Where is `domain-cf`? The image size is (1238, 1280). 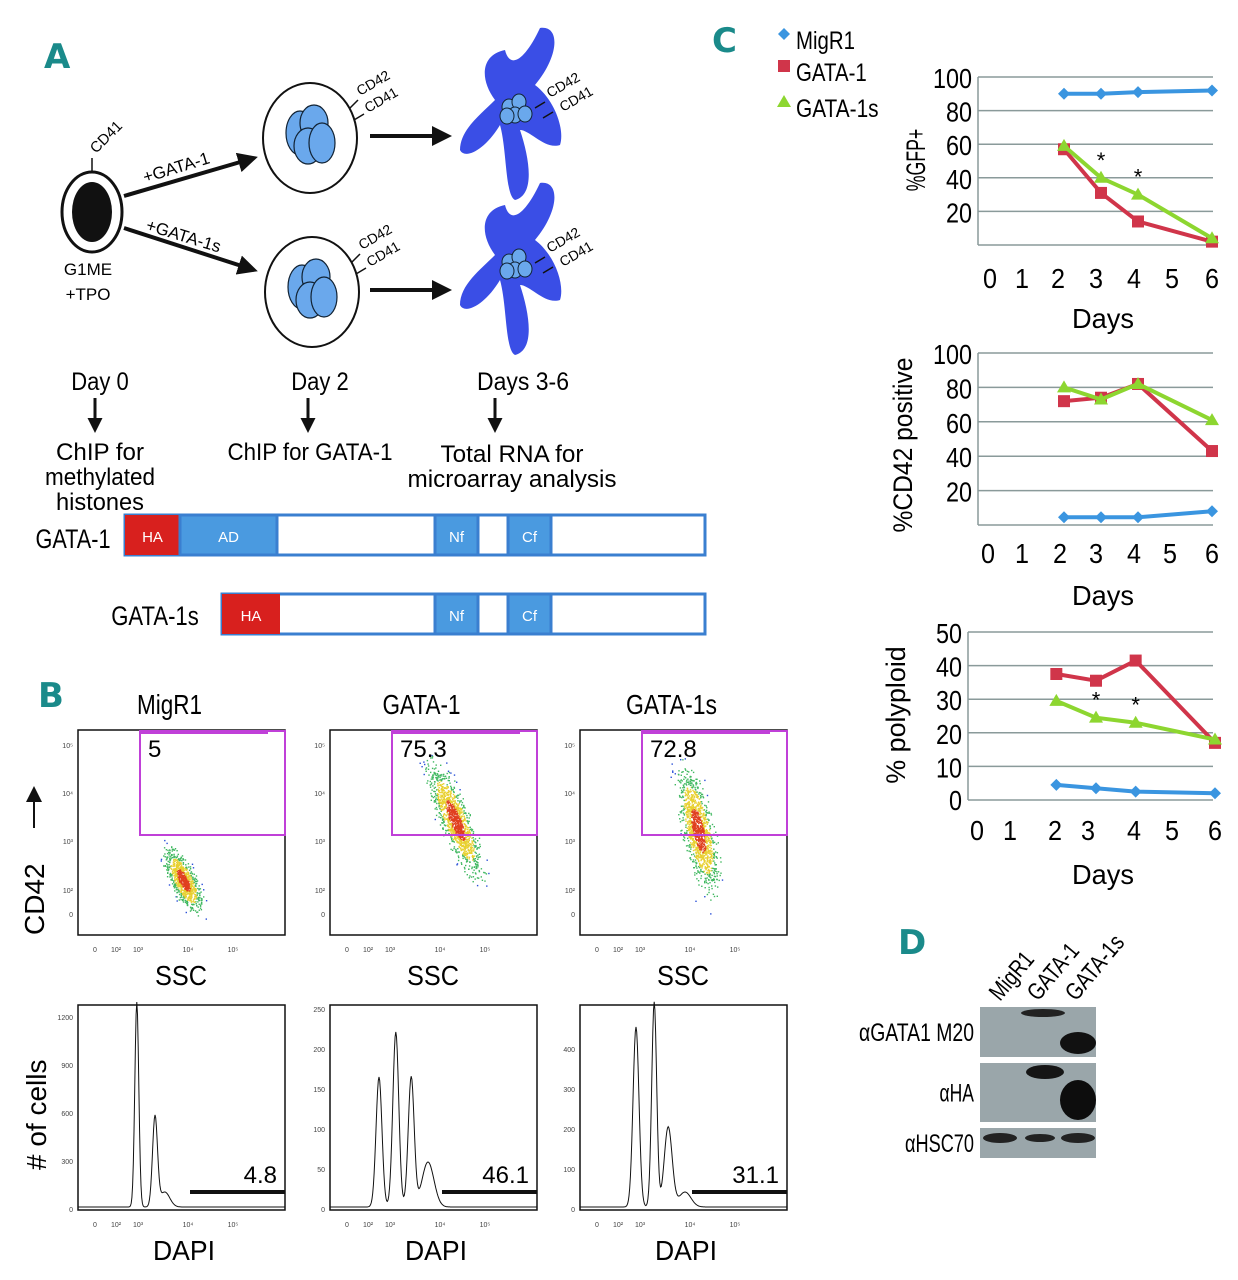 domain-cf is located at coordinates (529, 614).